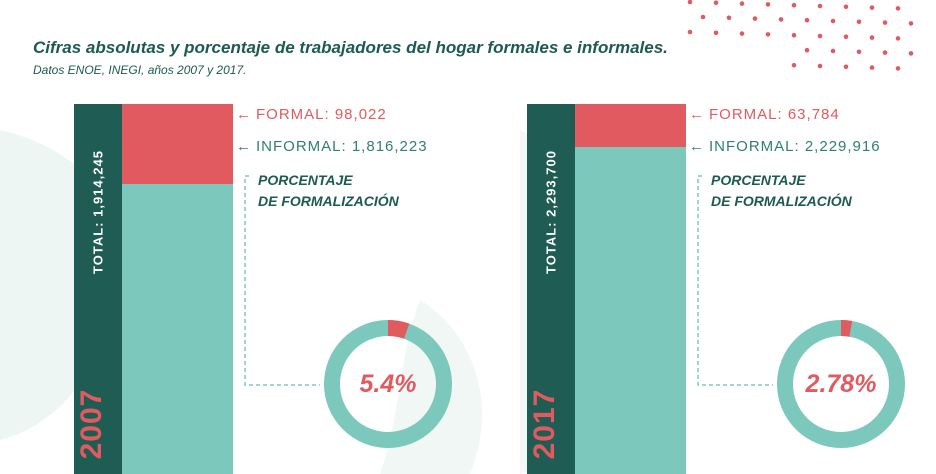 Image resolution: width=936 pixels, height=474 pixels. Describe the element at coordinates (91, 424) in the screenshot. I see `year-label: 2007` at that location.